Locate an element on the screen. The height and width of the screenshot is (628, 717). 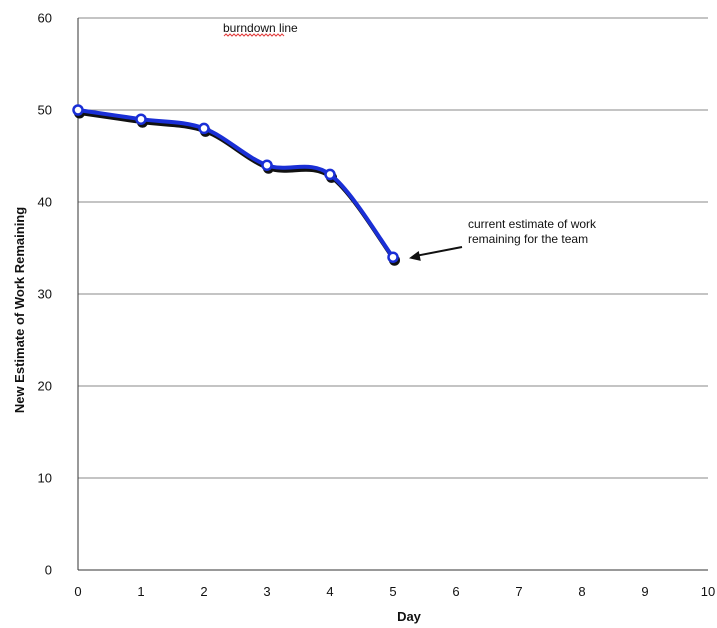
annotation-arrowhead is located at coordinates (415, 256).